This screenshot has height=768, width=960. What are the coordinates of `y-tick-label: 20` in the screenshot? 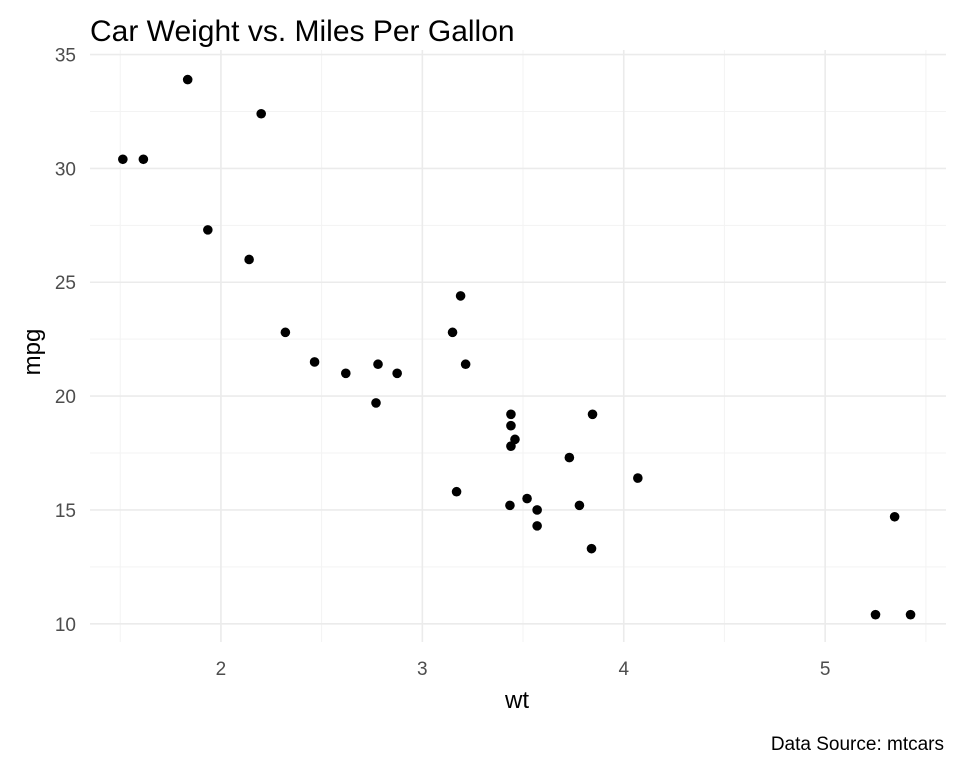 It's located at (65, 397).